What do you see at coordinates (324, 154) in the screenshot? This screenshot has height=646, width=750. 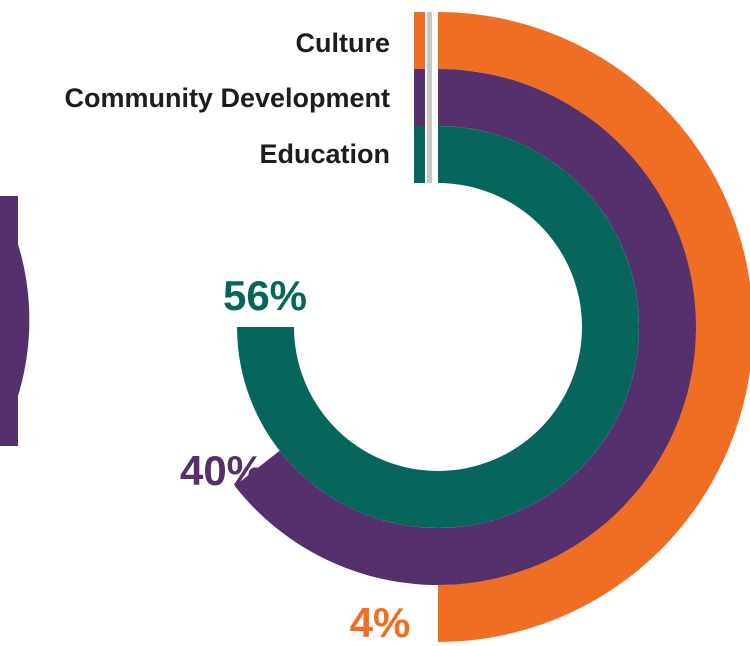 I see `category-label-education: Education` at bounding box center [324, 154].